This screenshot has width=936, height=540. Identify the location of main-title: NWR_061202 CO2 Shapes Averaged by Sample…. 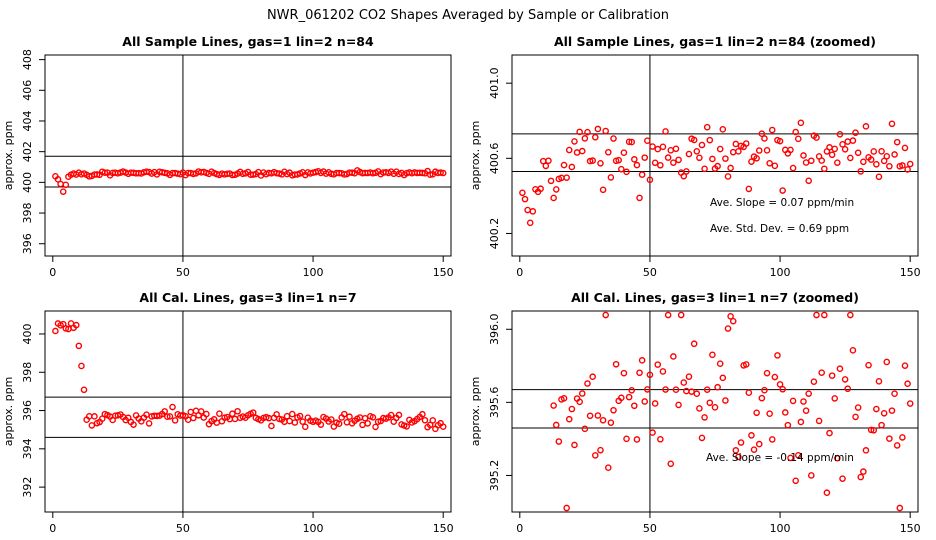
(468, 15).